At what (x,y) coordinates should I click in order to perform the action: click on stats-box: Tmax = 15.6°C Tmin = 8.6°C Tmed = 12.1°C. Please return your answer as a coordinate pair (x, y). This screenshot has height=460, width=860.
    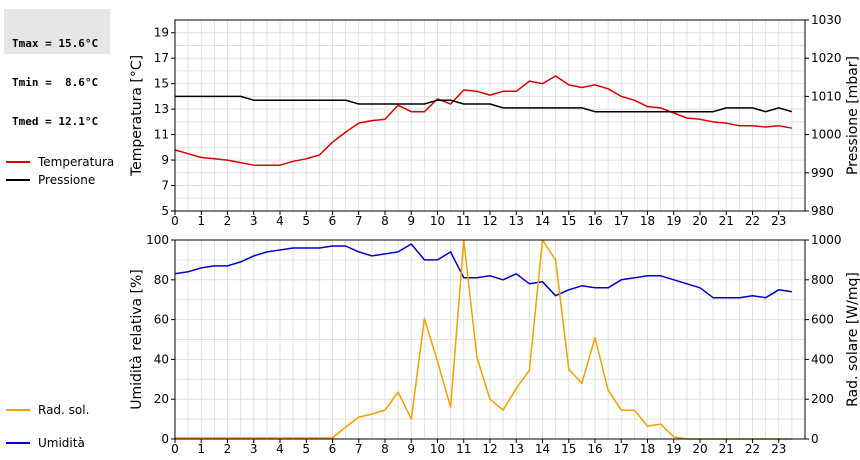
    Looking at the image, I should click on (57, 68).